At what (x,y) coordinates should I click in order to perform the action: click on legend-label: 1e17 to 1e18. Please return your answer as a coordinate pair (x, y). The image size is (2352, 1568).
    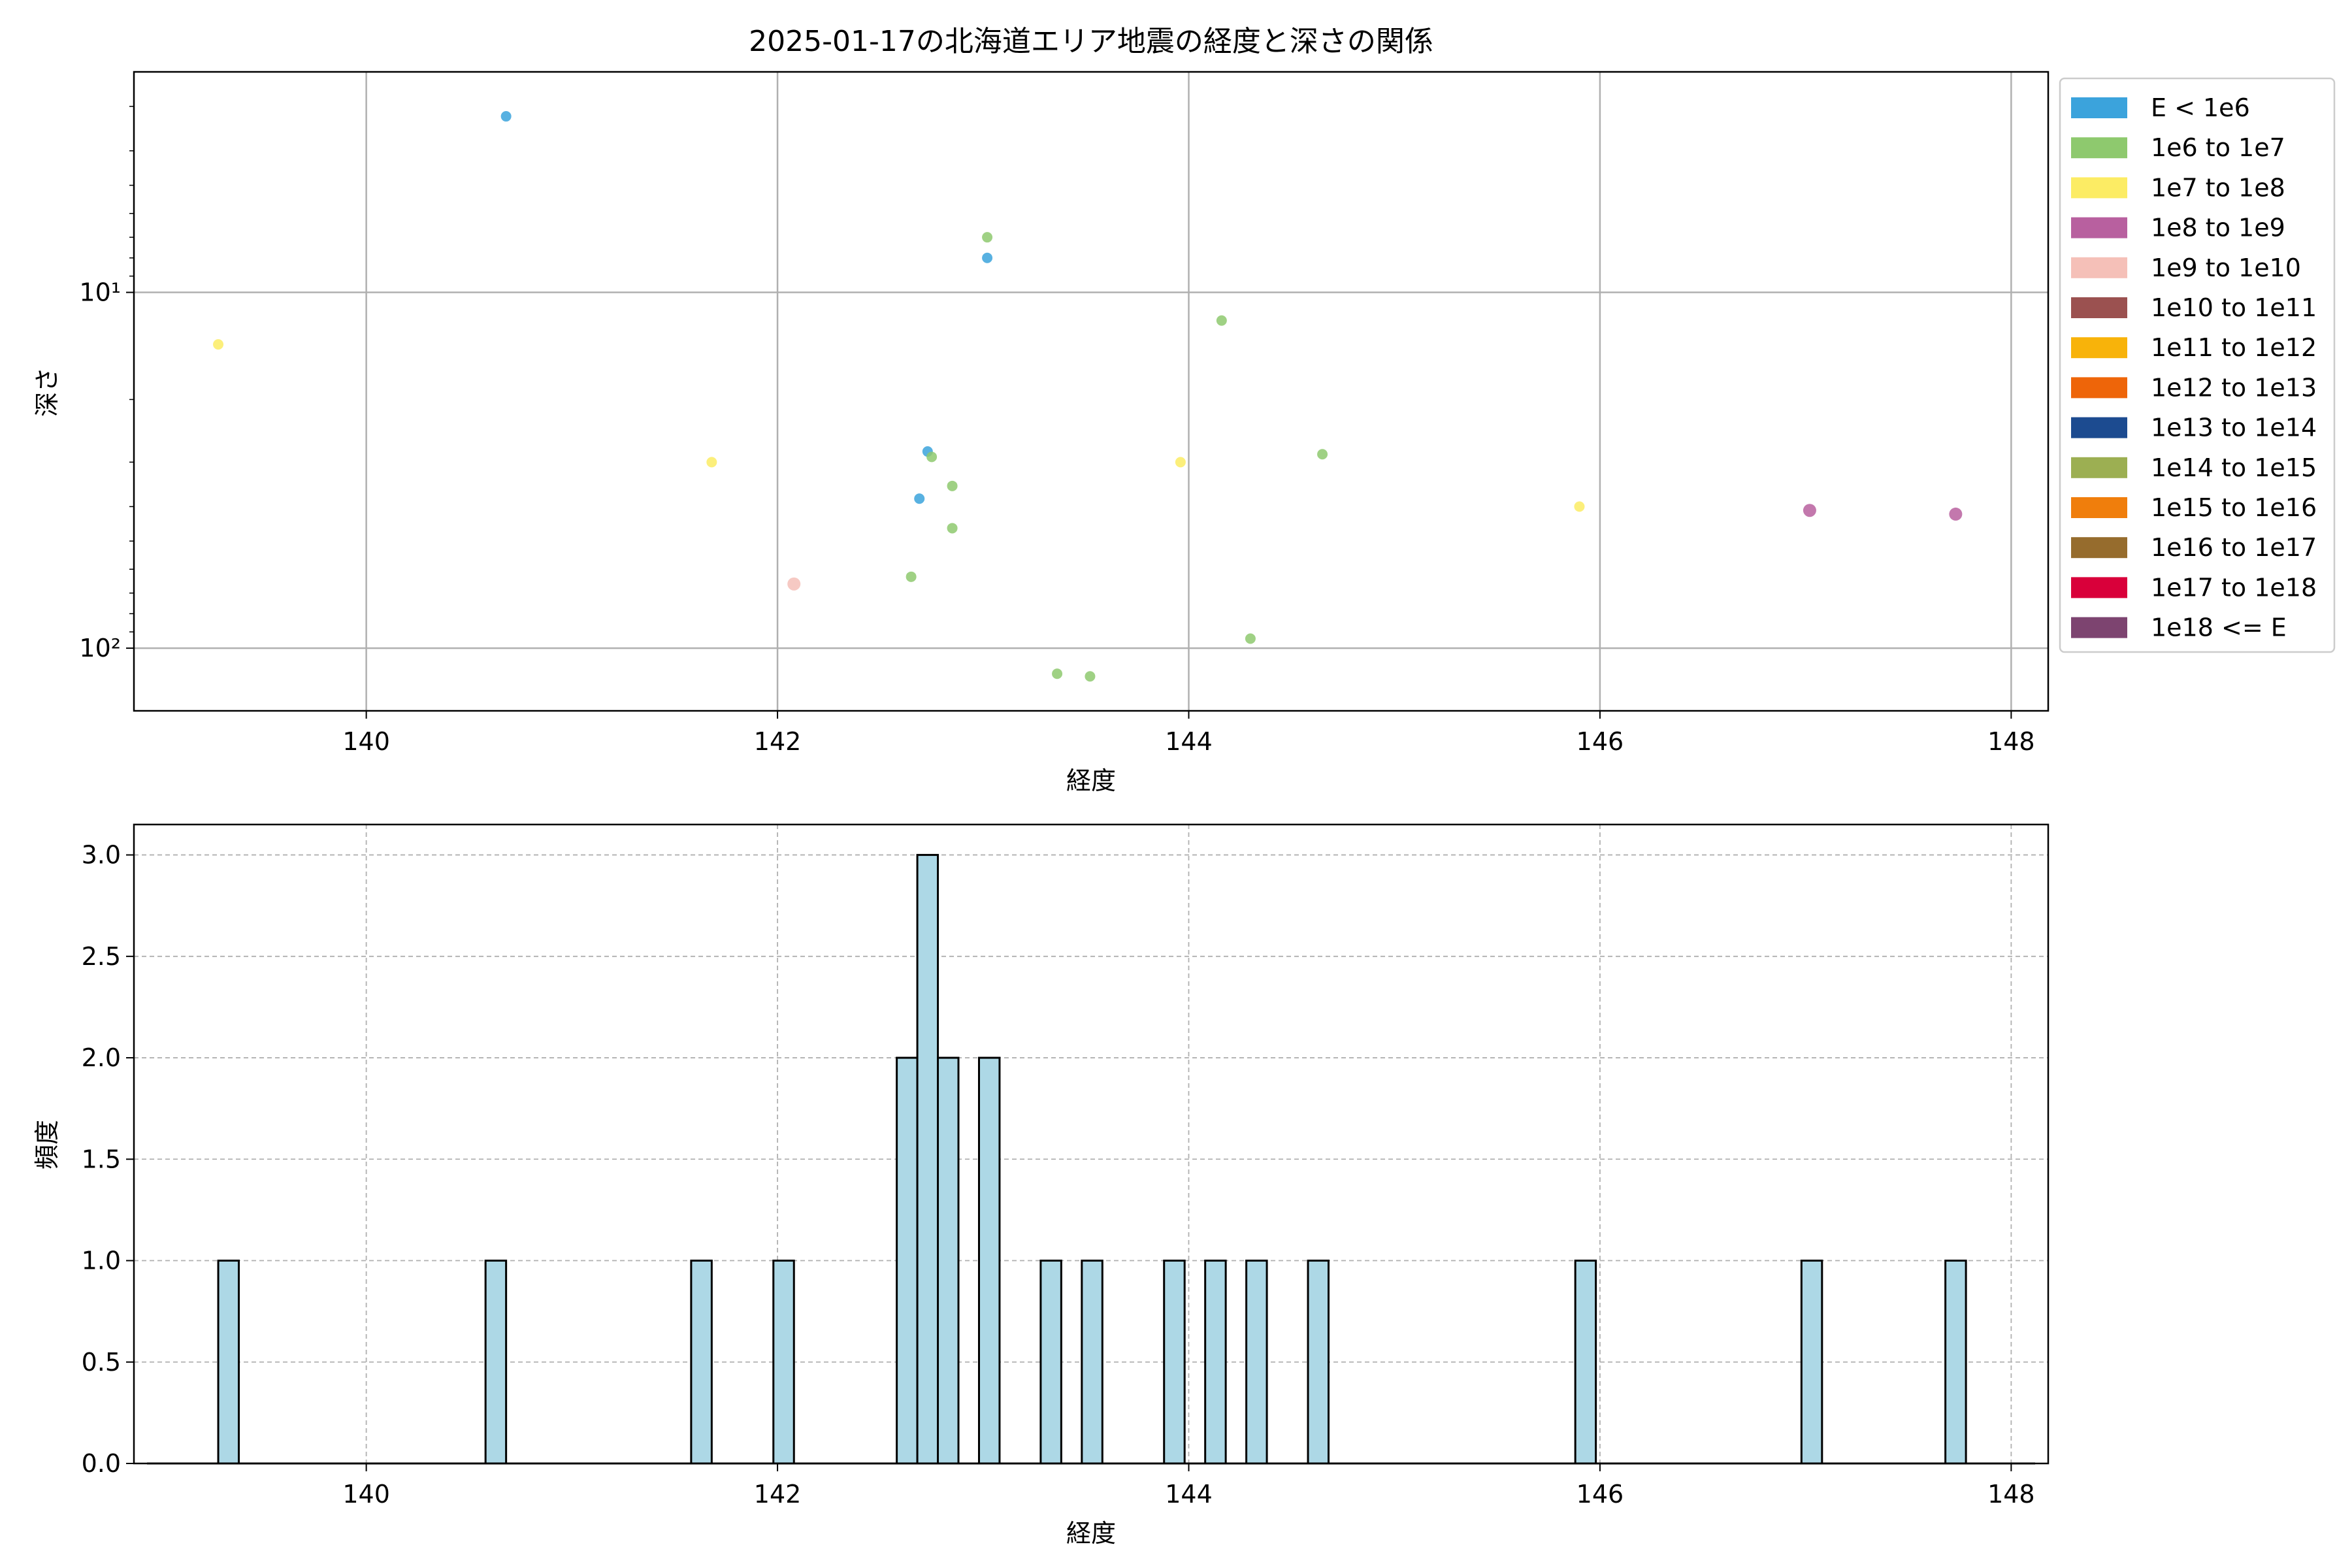
    Looking at the image, I should click on (2234, 587).